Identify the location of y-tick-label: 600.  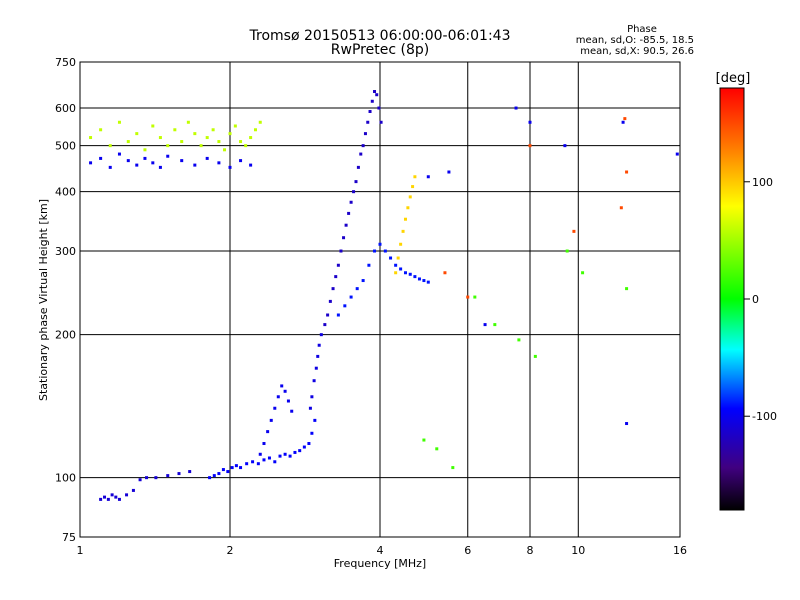
(65, 108).